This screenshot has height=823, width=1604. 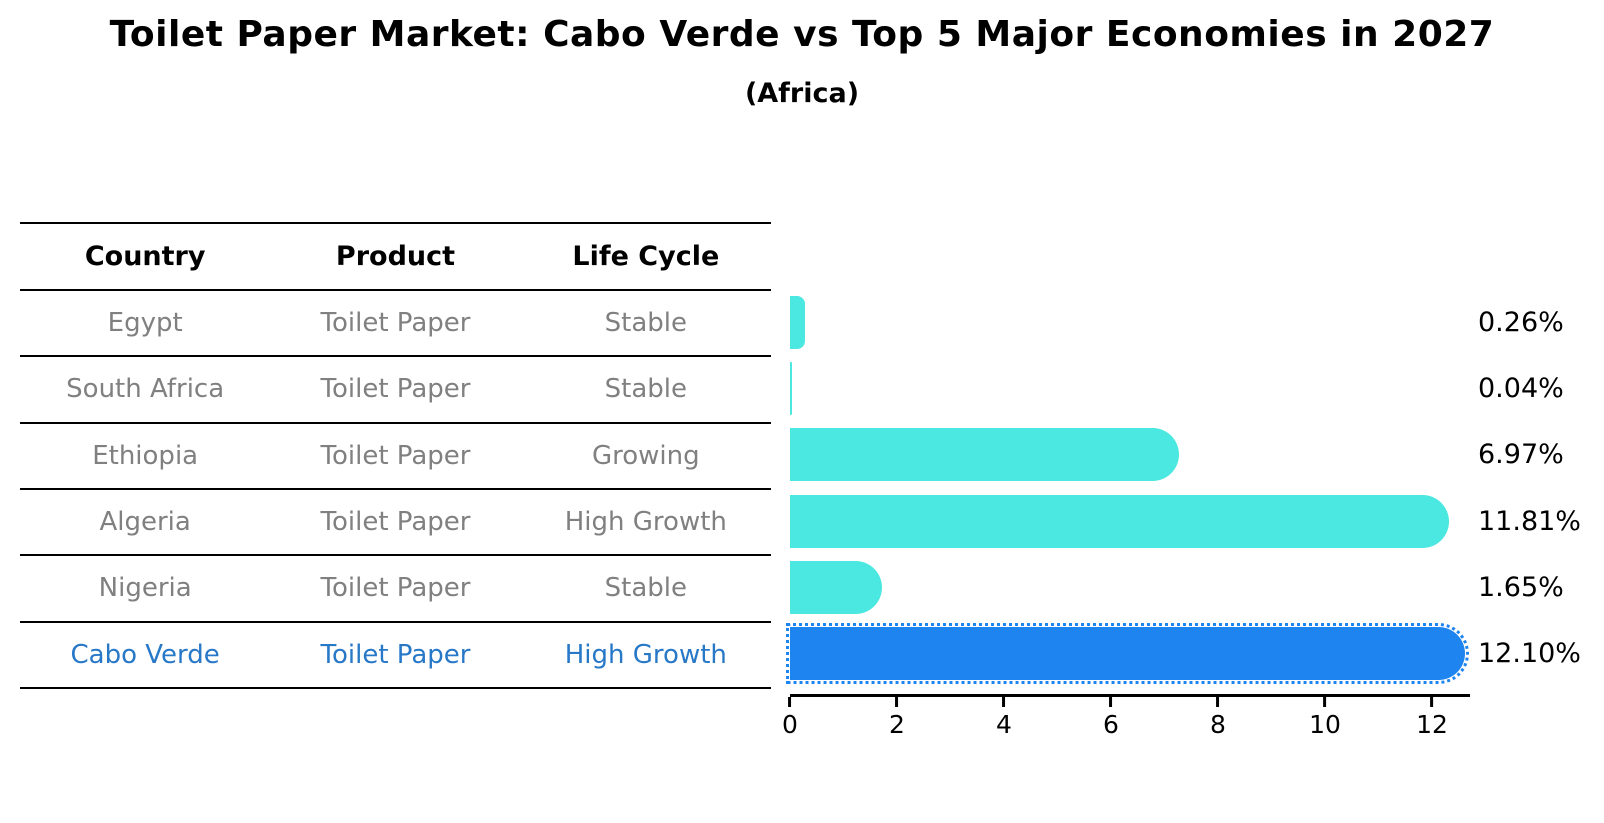 I want to click on bar-row-south-africa, so click(x=1130, y=388).